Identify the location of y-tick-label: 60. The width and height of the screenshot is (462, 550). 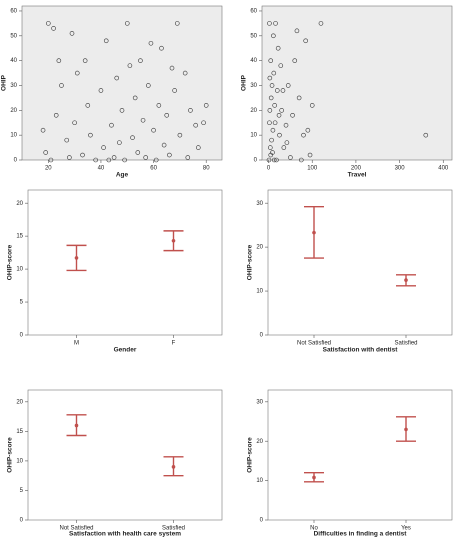
(13, 12).